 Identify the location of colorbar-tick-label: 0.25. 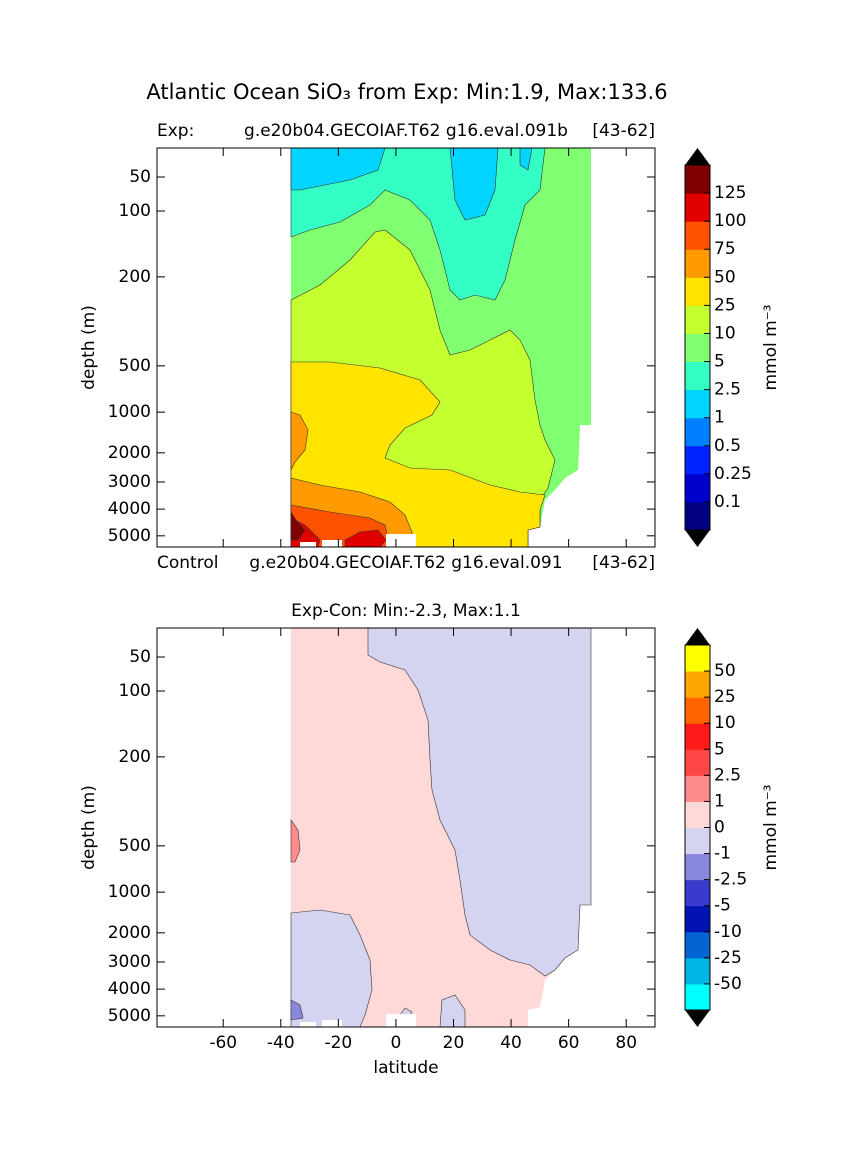
(733, 474).